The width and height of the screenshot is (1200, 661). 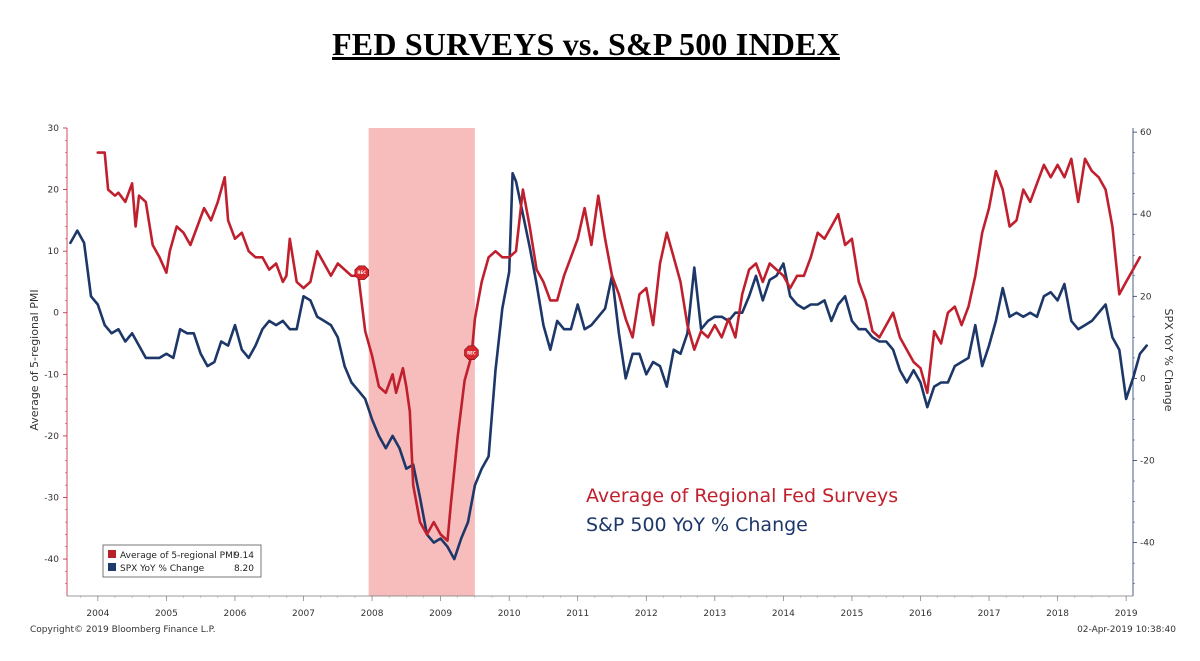 I want to click on right-axis-tick-label: 40, so click(x=1146, y=215).